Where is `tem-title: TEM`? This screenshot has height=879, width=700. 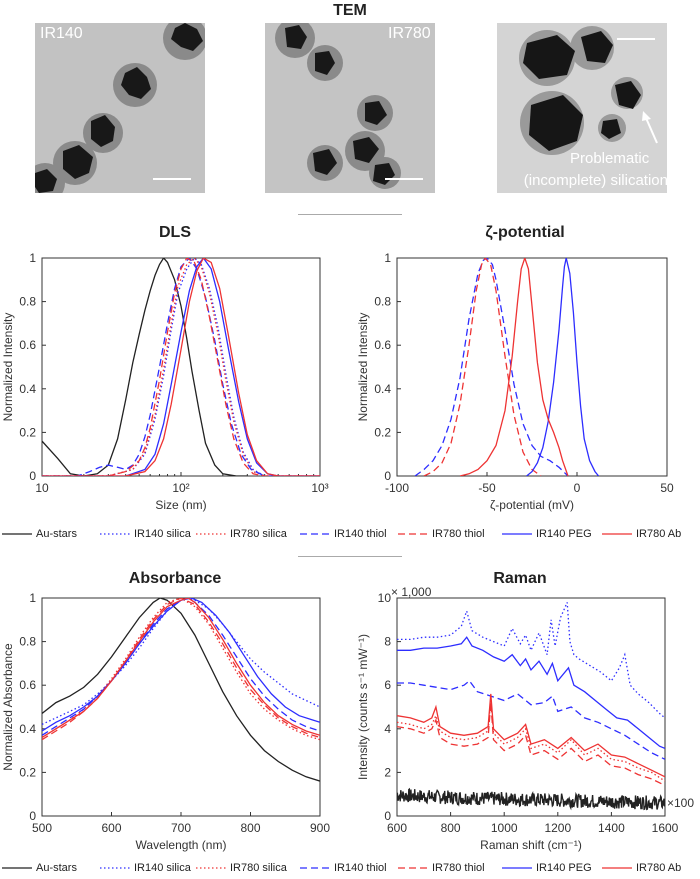
tem-title: TEM is located at coordinates (350, 10).